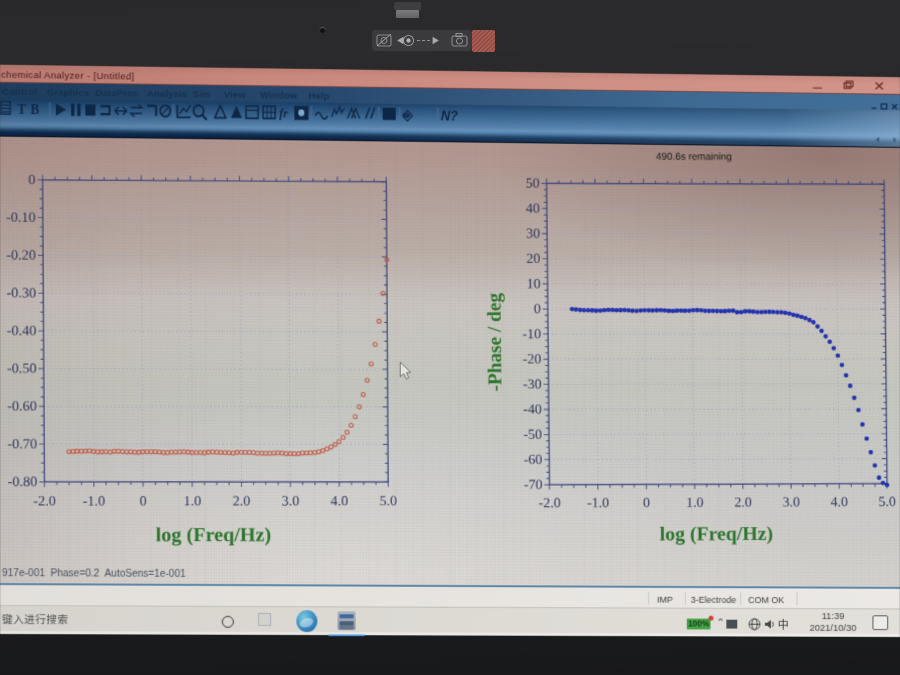  Describe the element at coordinates (21, 255) in the screenshot. I see `svg-text: -0.20` at that location.